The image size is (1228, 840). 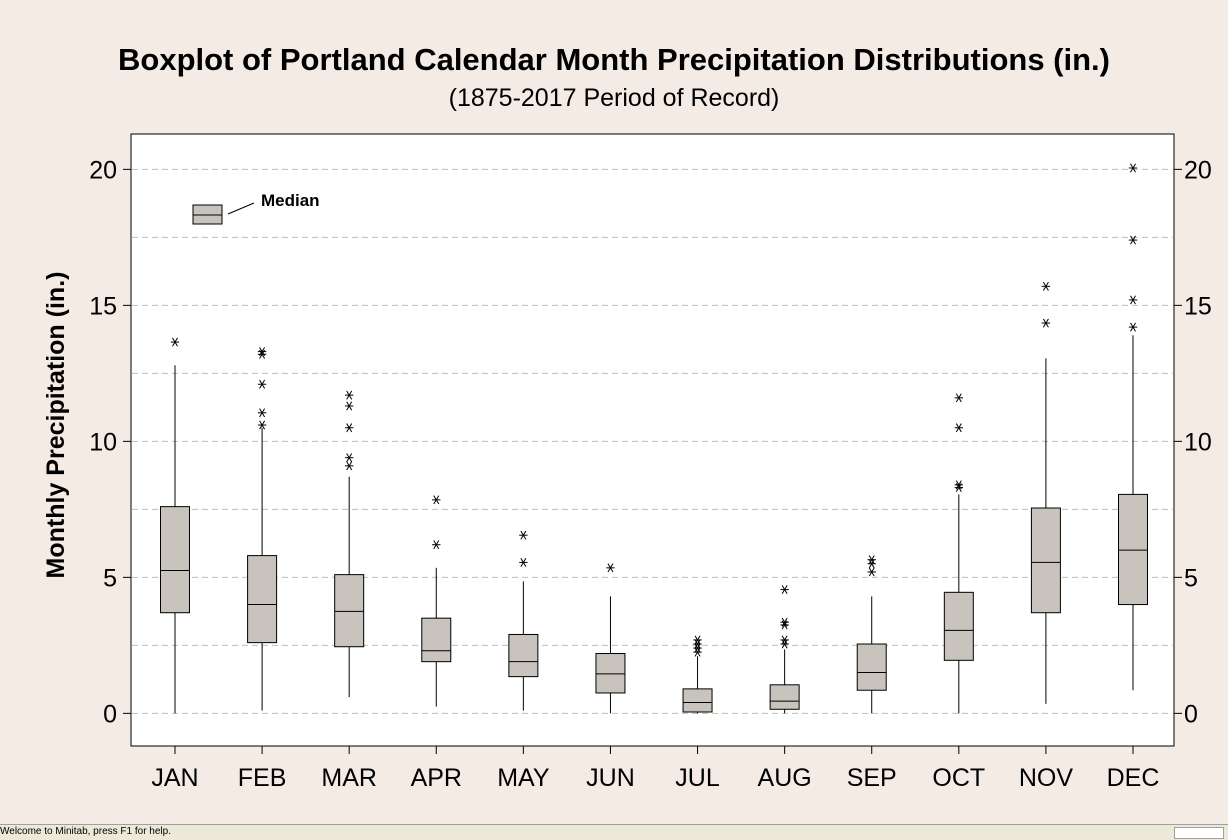 I want to click on y-tick-label-right: 0, so click(x=1191, y=714).